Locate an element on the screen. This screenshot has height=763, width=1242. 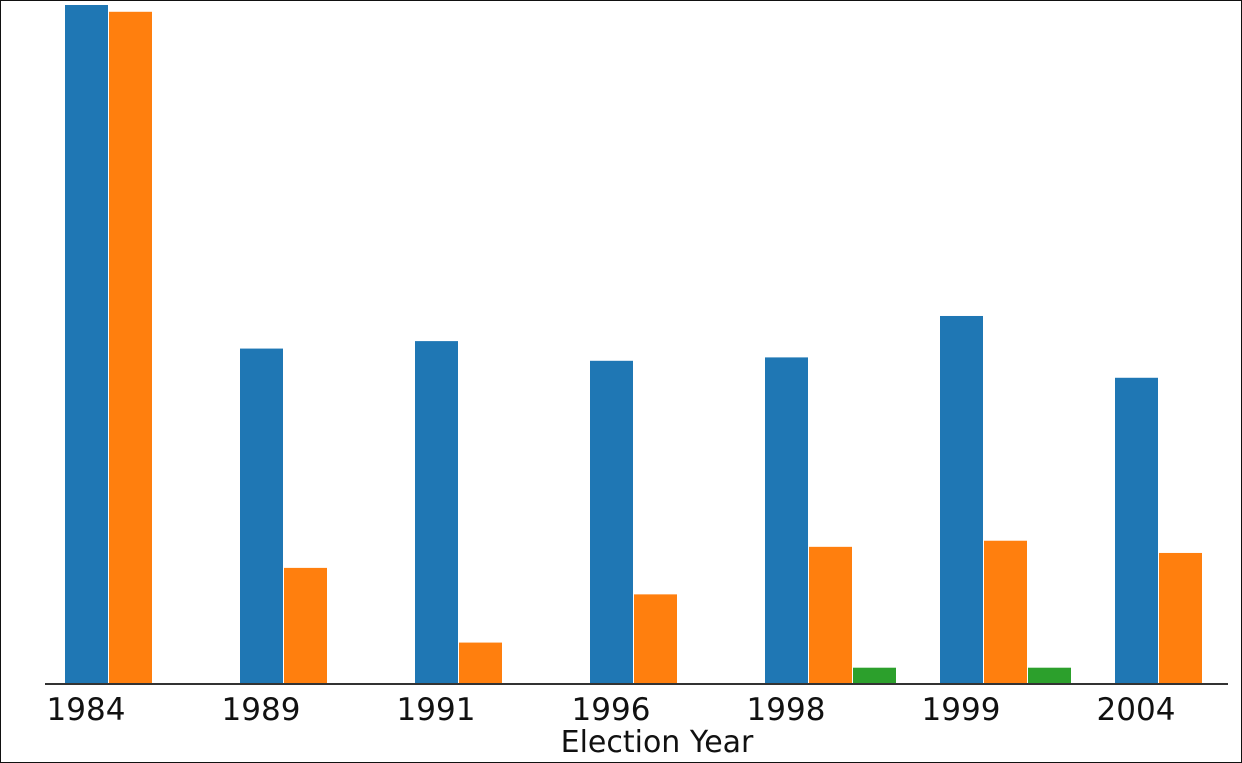
x-tick-label: 2004 is located at coordinates (1136, 710).